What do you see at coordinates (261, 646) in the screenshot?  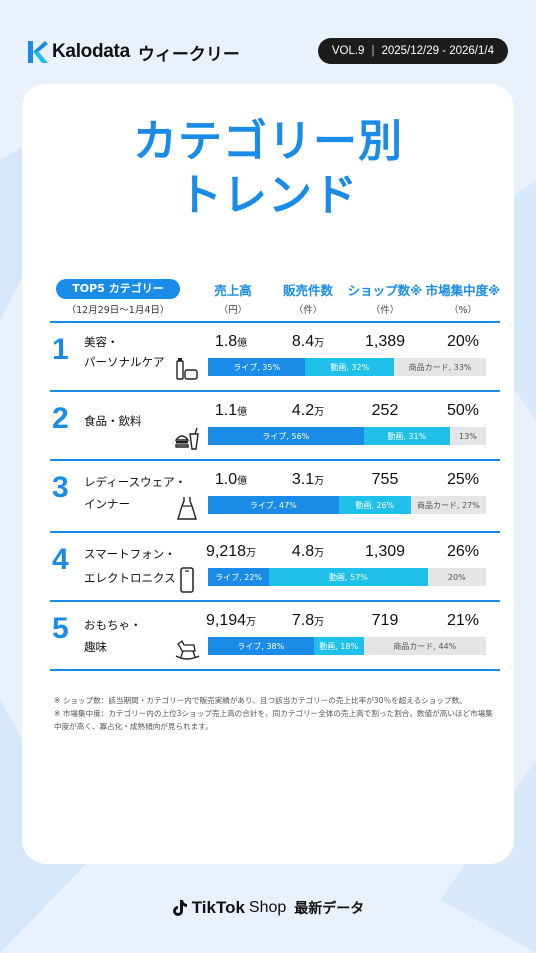 I see `bar-segment-live: ライブ, 38%` at bounding box center [261, 646].